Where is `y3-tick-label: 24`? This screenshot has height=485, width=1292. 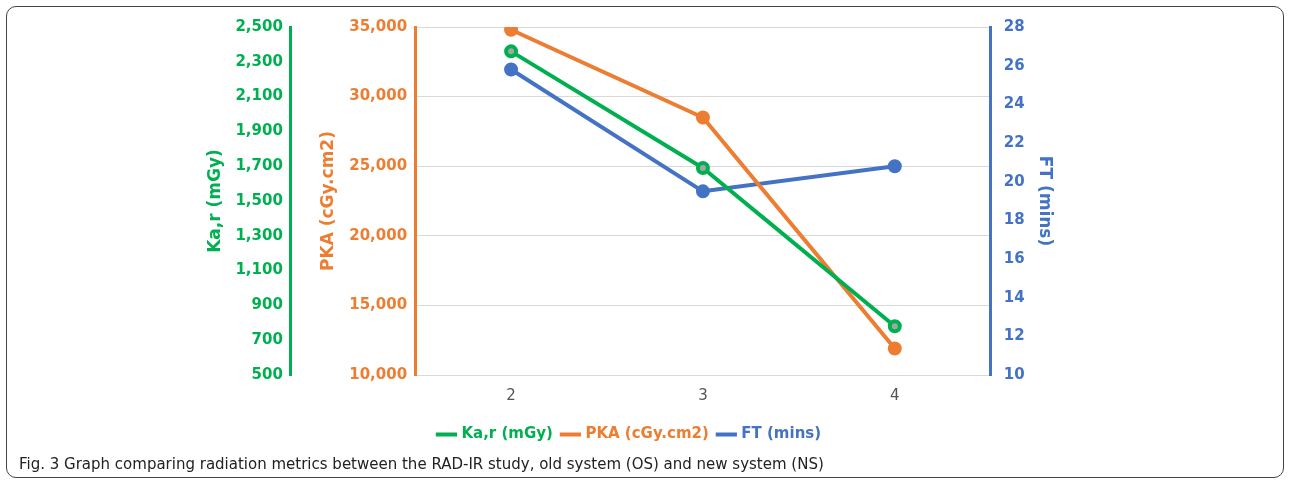
y3-tick-label: 24 is located at coordinates (1014, 103).